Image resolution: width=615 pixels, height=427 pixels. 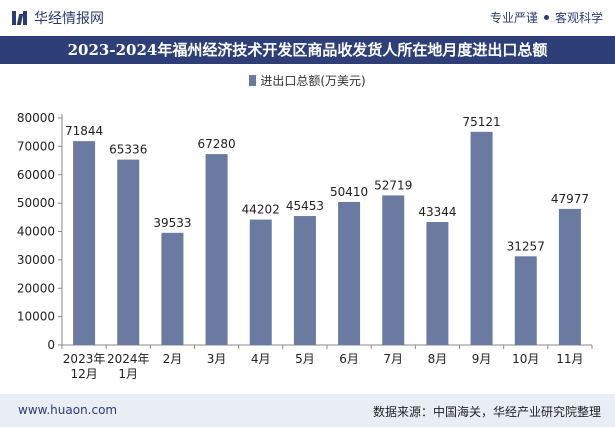 I want to click on tagline: 专业严谨 客观科学, so click(x=546, y=17).